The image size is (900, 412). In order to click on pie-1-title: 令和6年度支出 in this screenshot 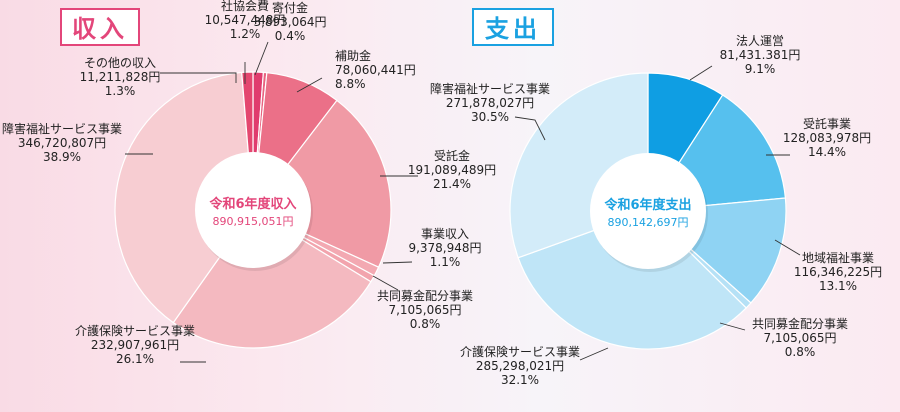, I will do `click(647, 205)`.